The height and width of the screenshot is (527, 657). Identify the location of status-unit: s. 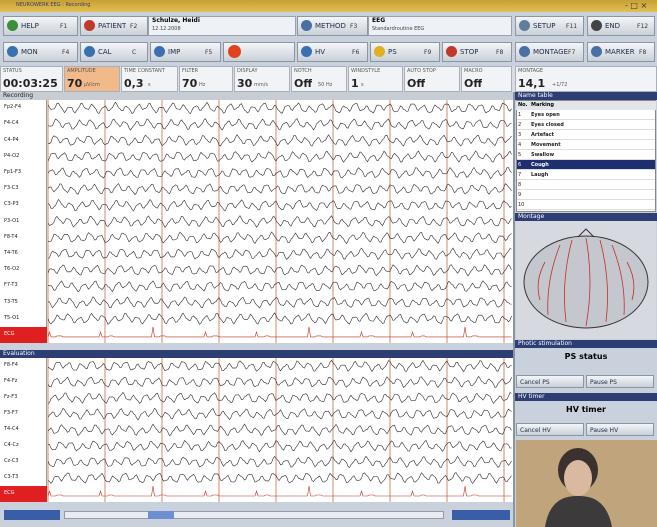
(149, 85).